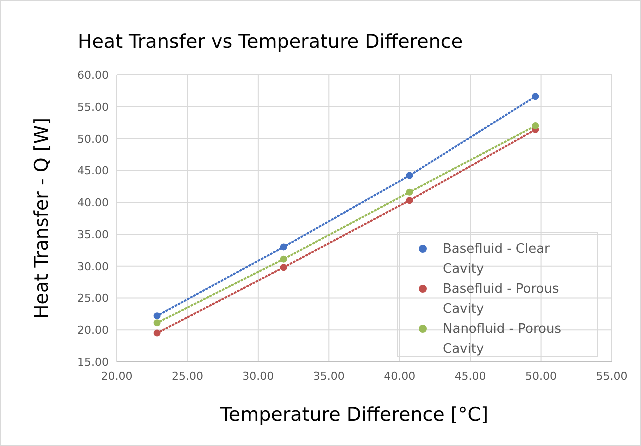  I want to click on y-tick-label: 55.00, so click(93, 107).